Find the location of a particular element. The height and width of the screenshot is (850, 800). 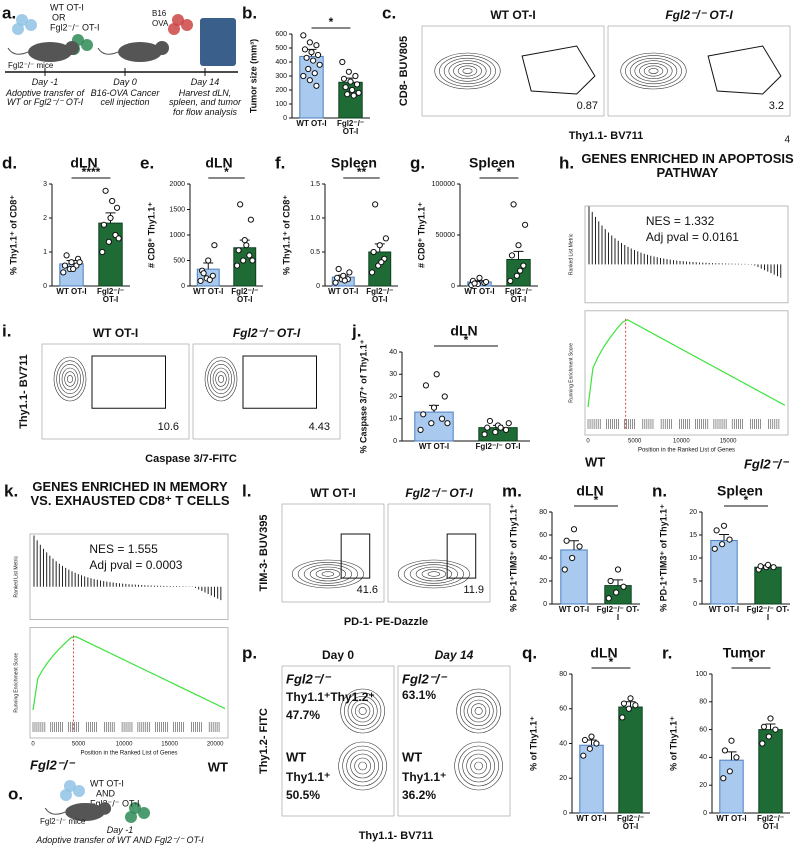

adj-pval: Adj pval = 0.0161 is located at coordinates (692, 237).